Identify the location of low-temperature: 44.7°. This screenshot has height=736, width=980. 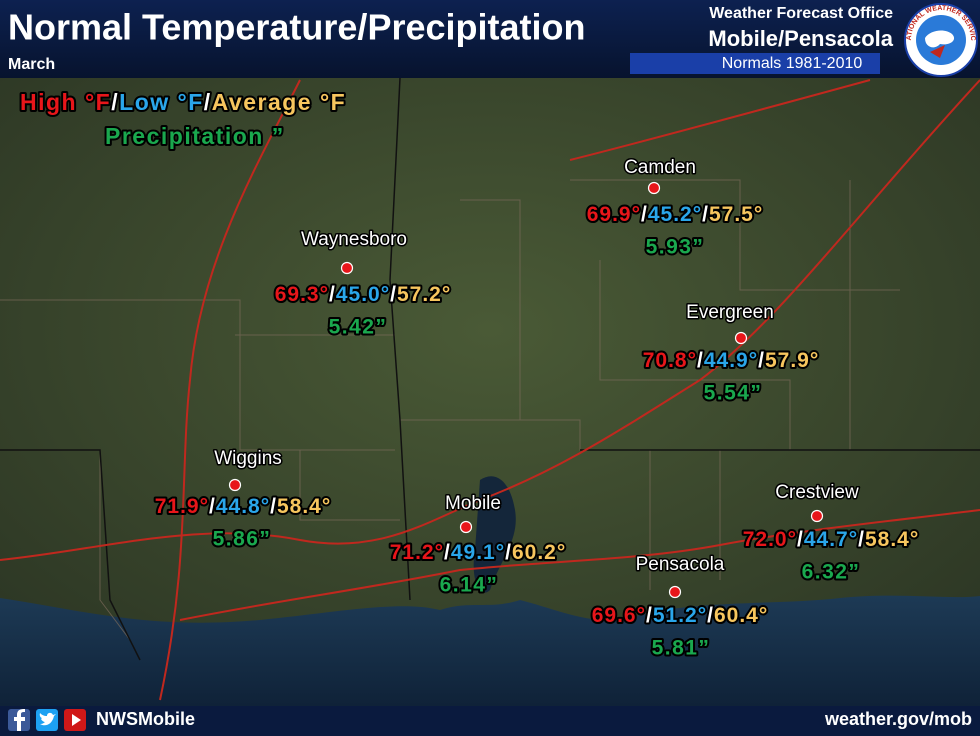
(831, 539).